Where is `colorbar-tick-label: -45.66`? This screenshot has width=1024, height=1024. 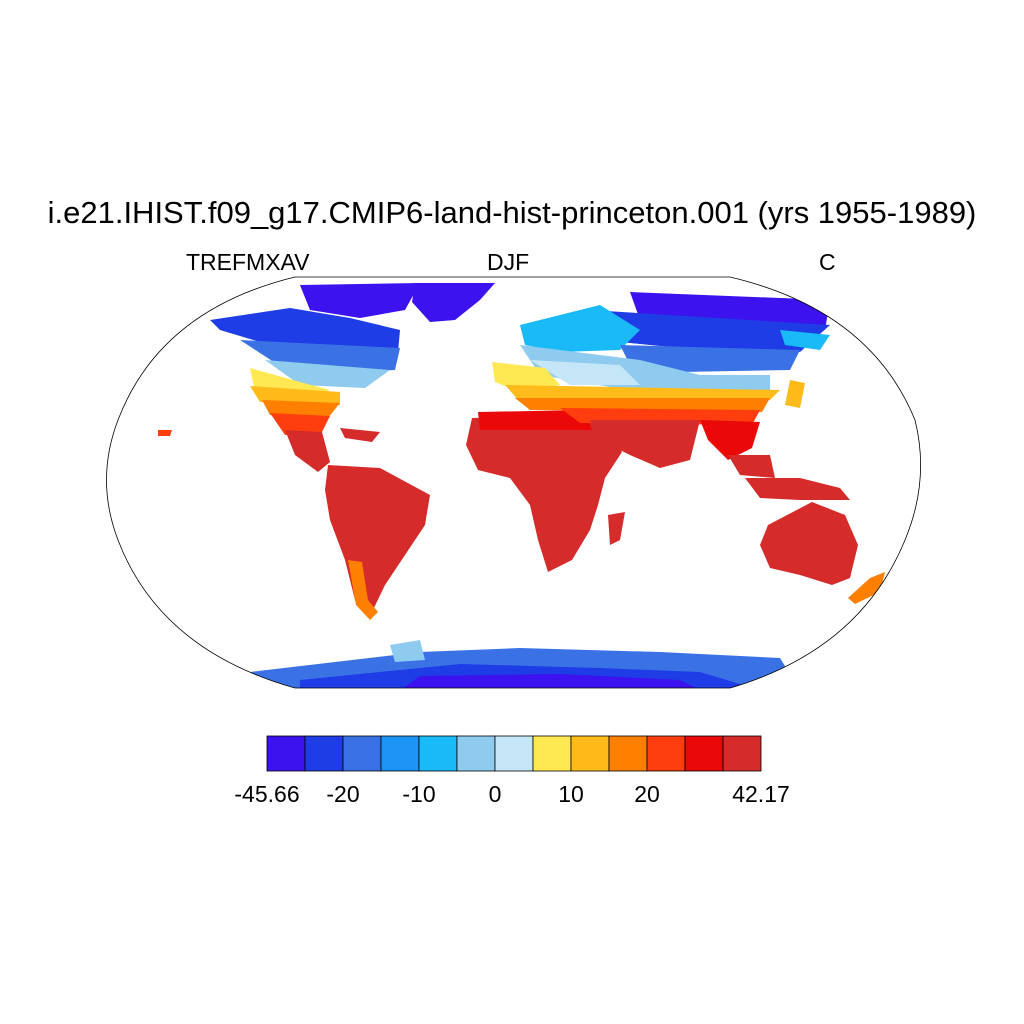
colorbar-tick-label: -45.66 is located at coordinates (267, 794).